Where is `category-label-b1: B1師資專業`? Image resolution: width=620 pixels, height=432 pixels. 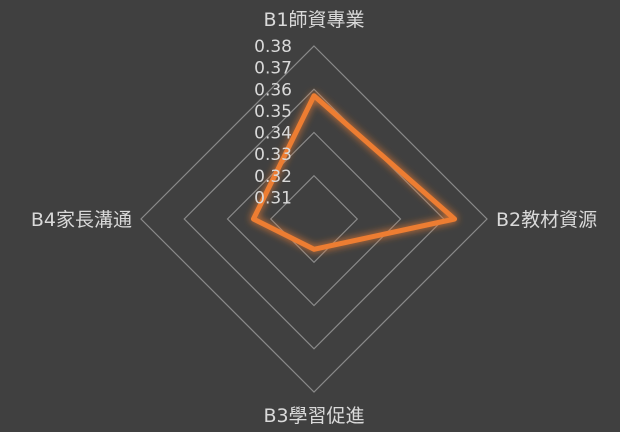
category-label-b1: B1師資專業 is located at coordinates (313, 20).